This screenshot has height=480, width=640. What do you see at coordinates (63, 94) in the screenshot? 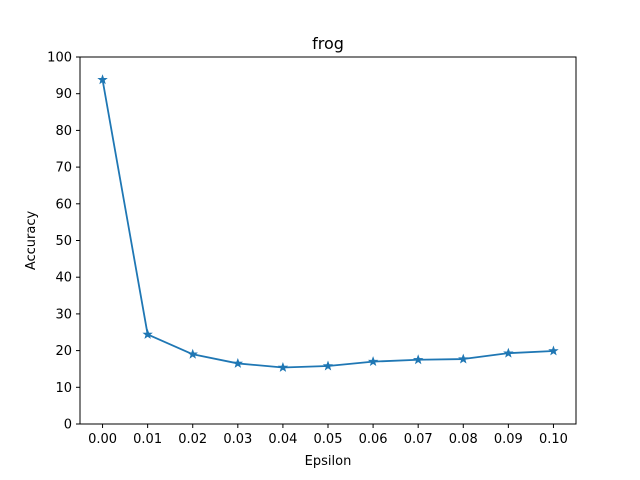
I see `y-tick-label: 90` at bounding box center [63, 94].